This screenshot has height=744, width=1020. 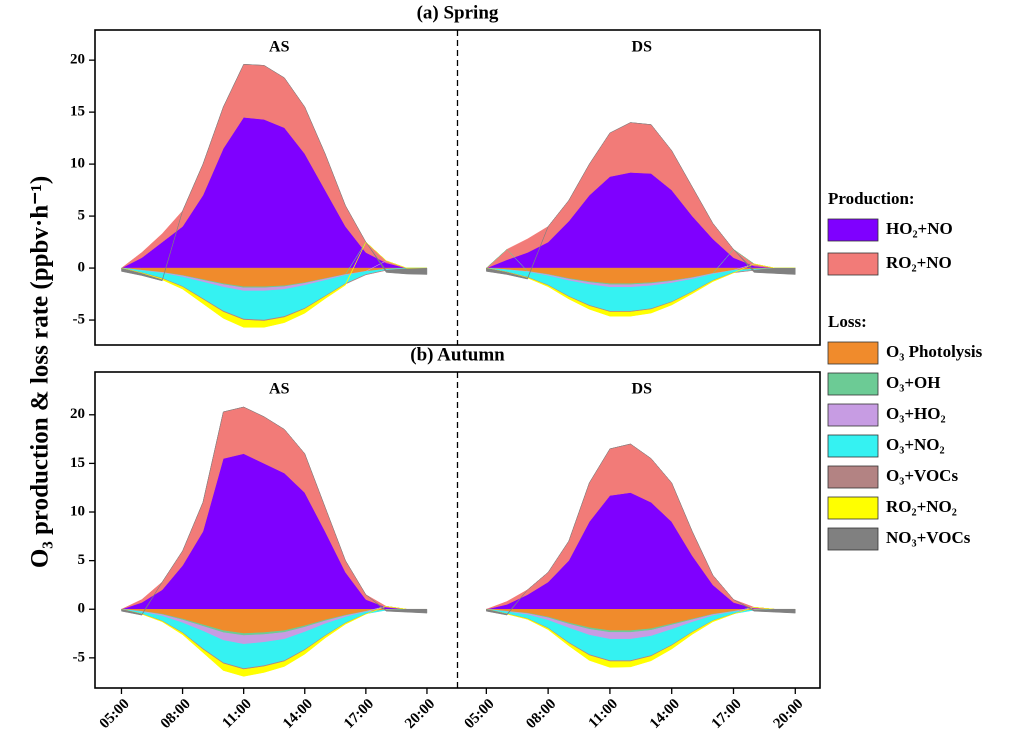 I want to click on panel-title: (a) Spring, so click(x=458, y=12).